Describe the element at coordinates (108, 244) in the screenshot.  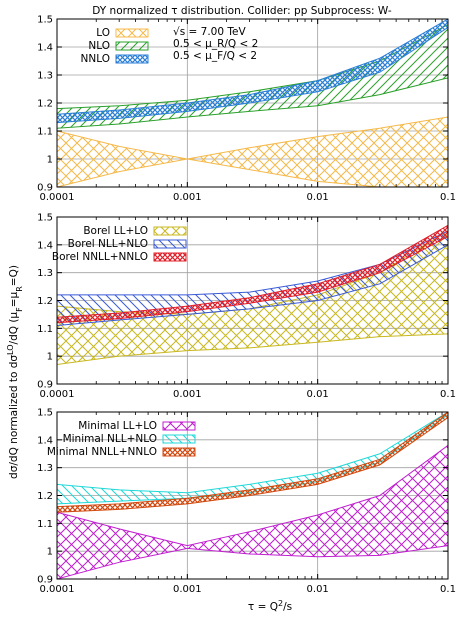
I see `legend-label: Borel NLL+NLO` at that location.